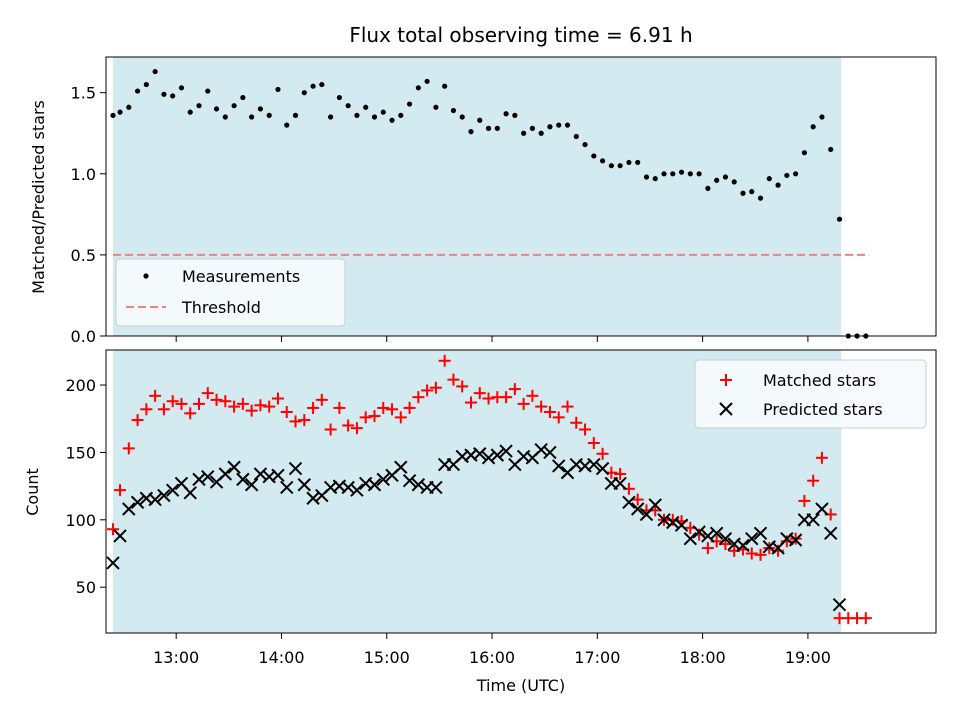 The image size is (960, 720). I want to click on predicted-legend-marker, so click(726, 409).